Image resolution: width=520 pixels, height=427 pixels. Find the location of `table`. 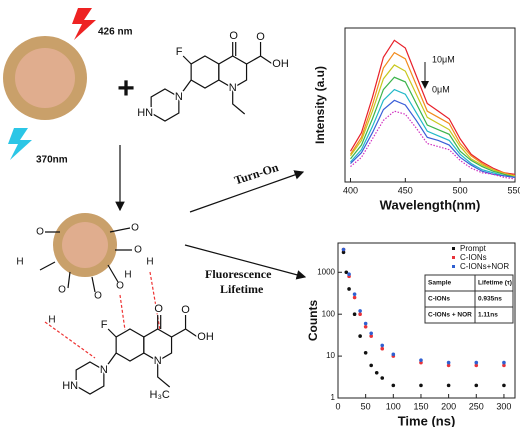

table is located at coordinates (469, 299).